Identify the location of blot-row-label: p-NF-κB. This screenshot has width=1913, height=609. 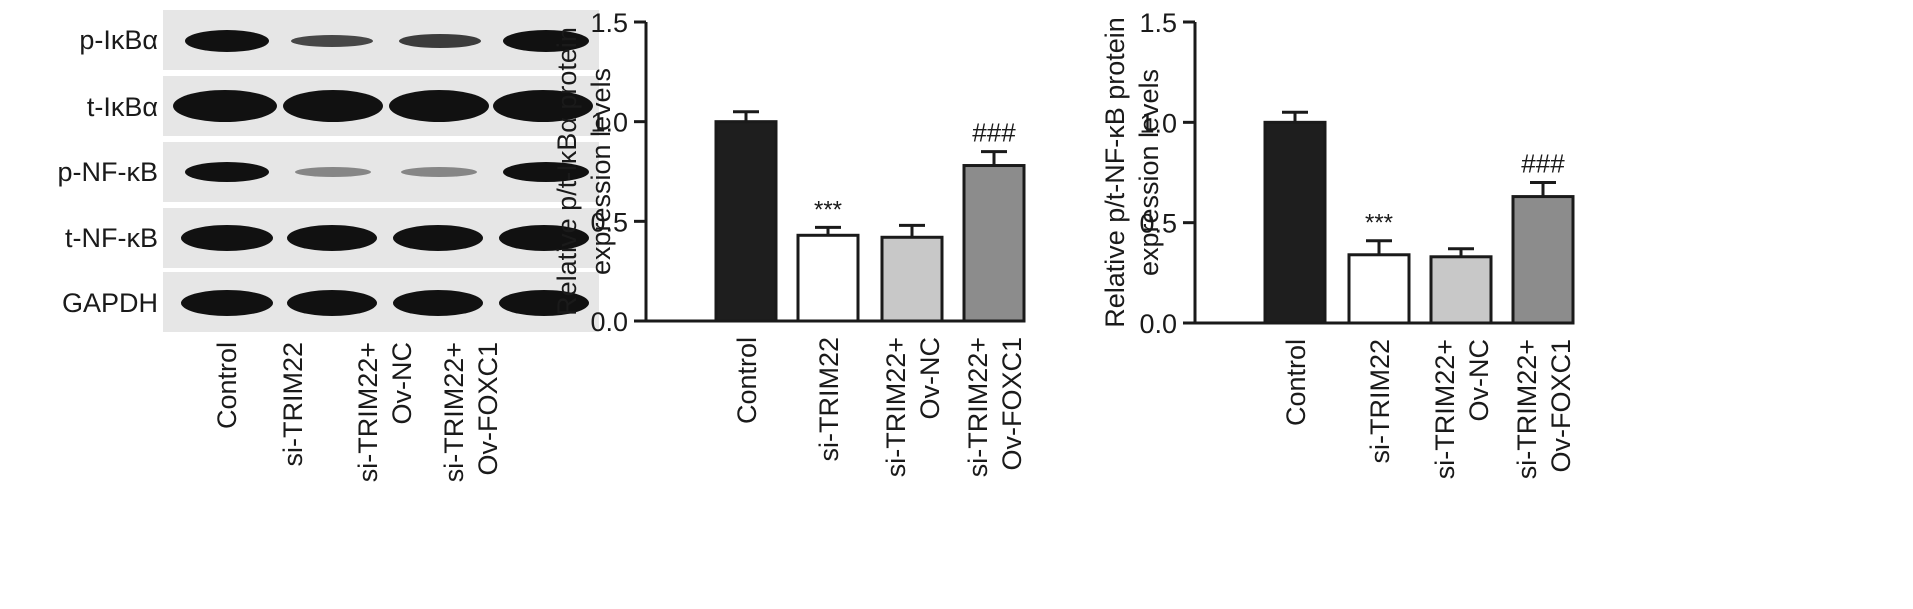
(108, 172).